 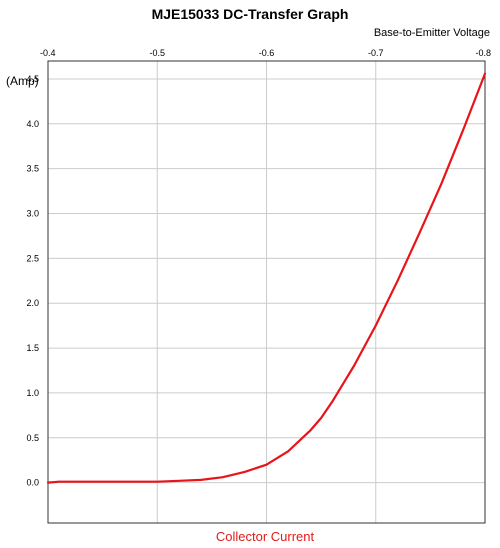 I want to click on y-tick-label: 3.0, so click(x=32, y=214).